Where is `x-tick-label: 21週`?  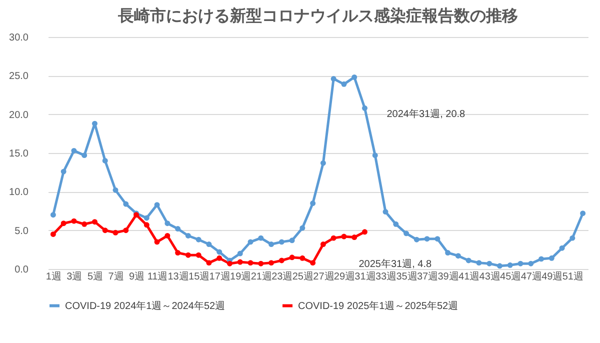 x-tick-label: 21週 is located at coordinates (261, 277).